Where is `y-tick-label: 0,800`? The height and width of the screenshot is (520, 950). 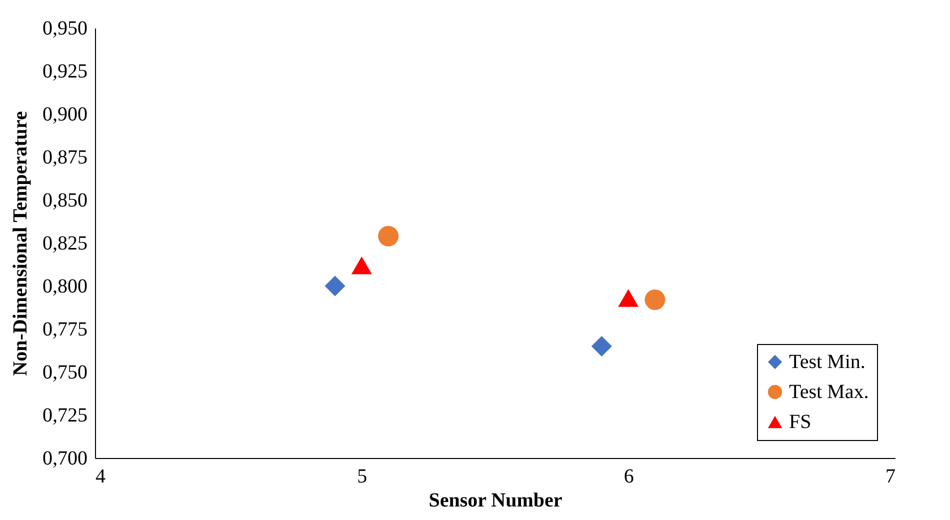 y-tick-label: 0,800 is located at coordinates (65, 287).